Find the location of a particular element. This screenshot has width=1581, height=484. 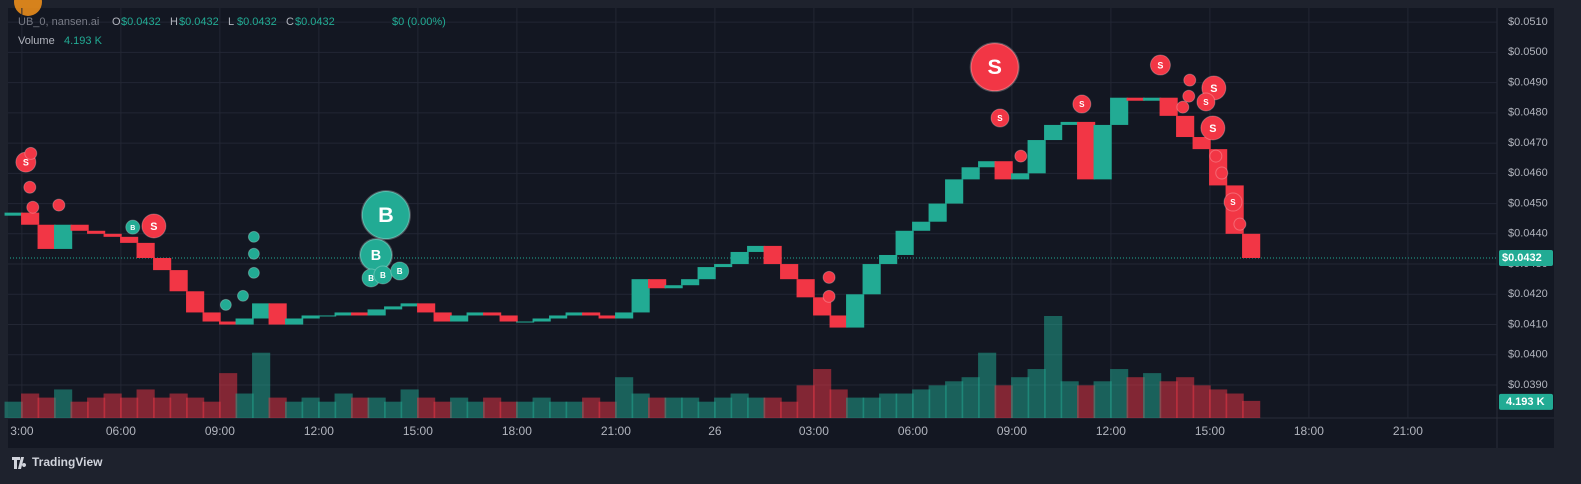

x-tick-label: 18:00 is located at coordinates (517, 431).